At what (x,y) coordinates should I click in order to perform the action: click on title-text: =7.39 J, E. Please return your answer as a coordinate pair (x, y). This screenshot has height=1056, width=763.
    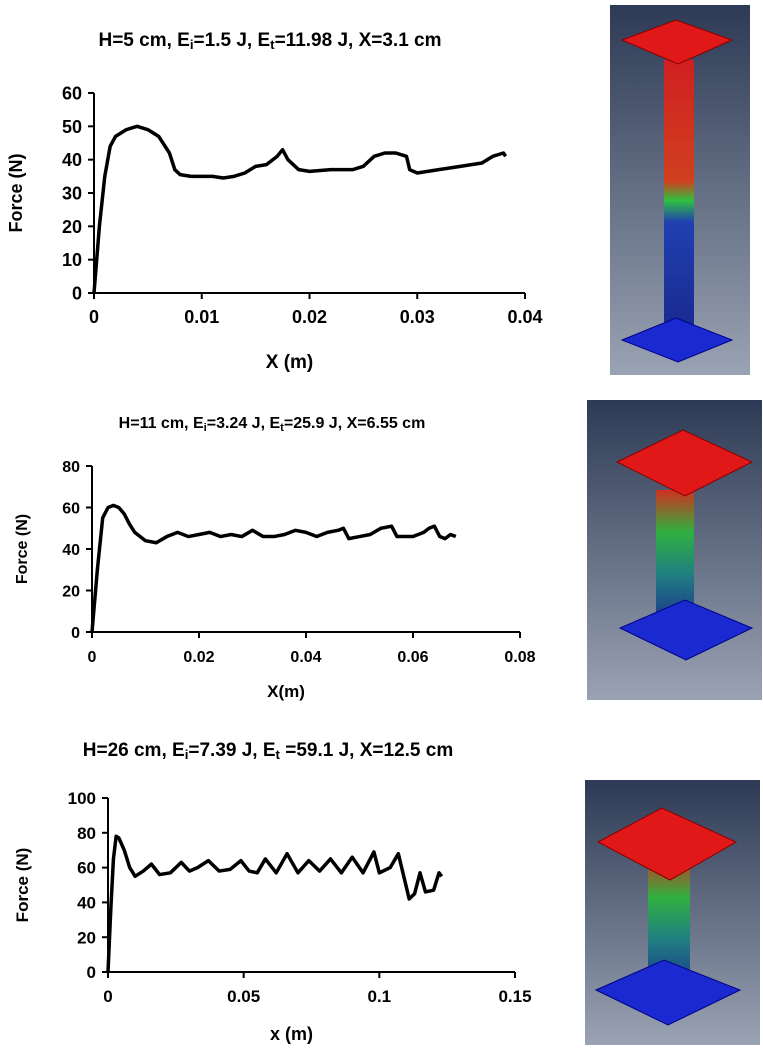
    Looking at the image, I should click on (231, 750).